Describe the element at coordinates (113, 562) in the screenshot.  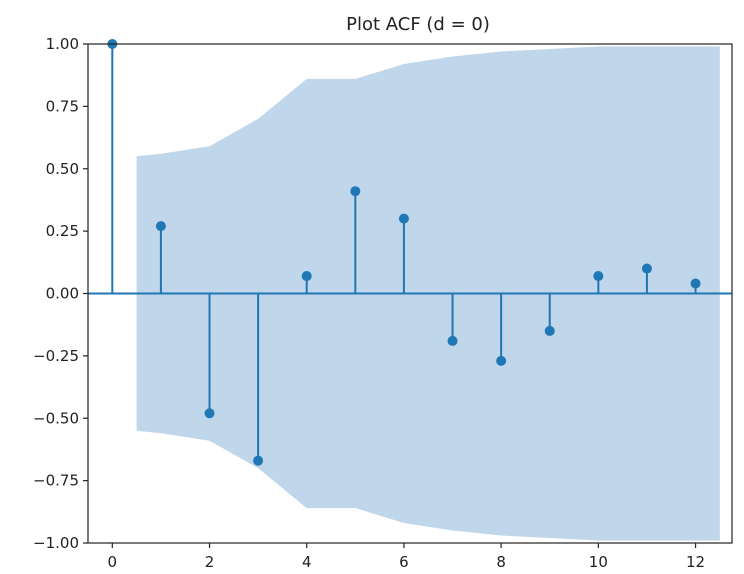
I see `x-tick-label: 0` at that location.